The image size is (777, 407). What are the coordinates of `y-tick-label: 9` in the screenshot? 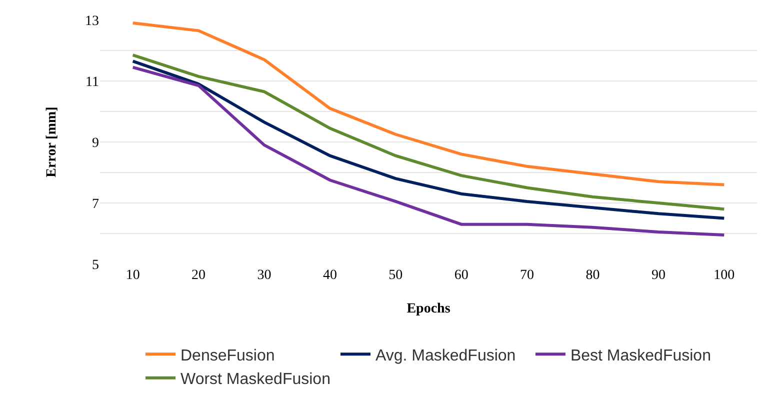 It's located at (95, 143).